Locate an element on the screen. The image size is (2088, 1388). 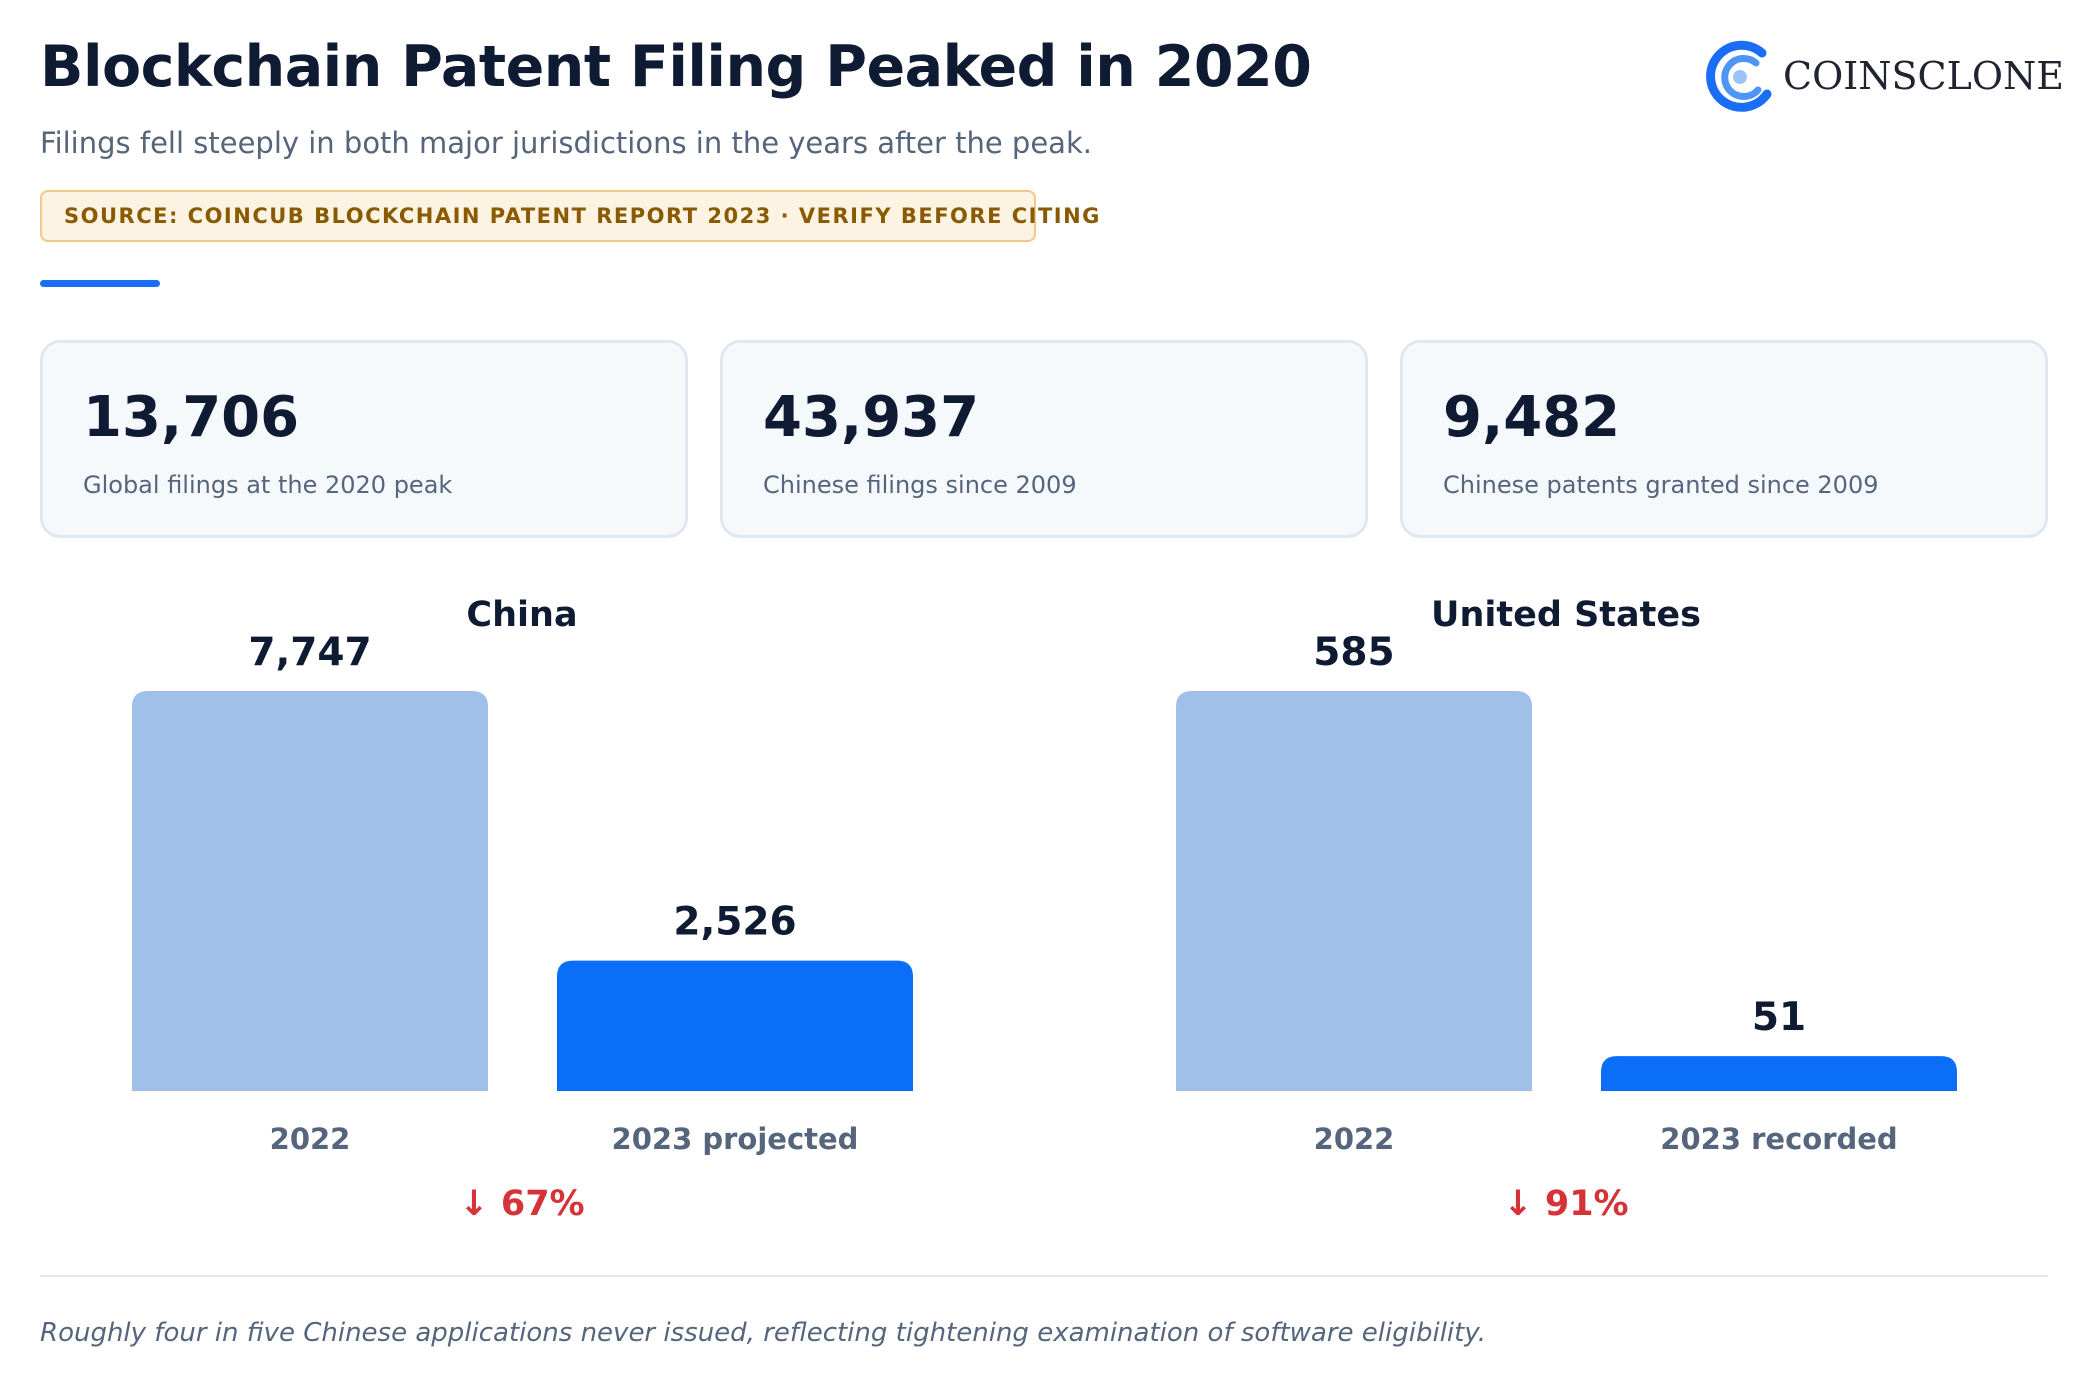
data-label: 7,747 is located at coordinates (309, 652).